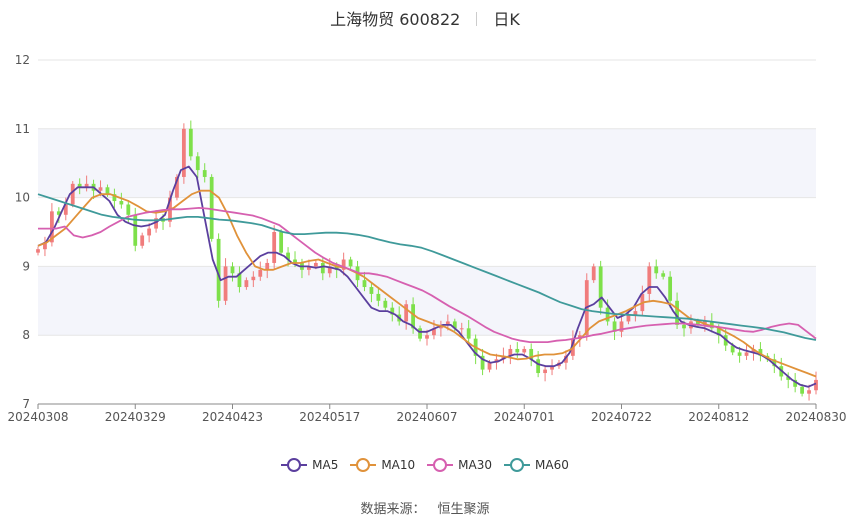 This screenshot has height=517, width=850. What do you see at coordinates (26, 335) in the screenshot?
I see `y-tick-label: 8` at bounding box center [26, 335].